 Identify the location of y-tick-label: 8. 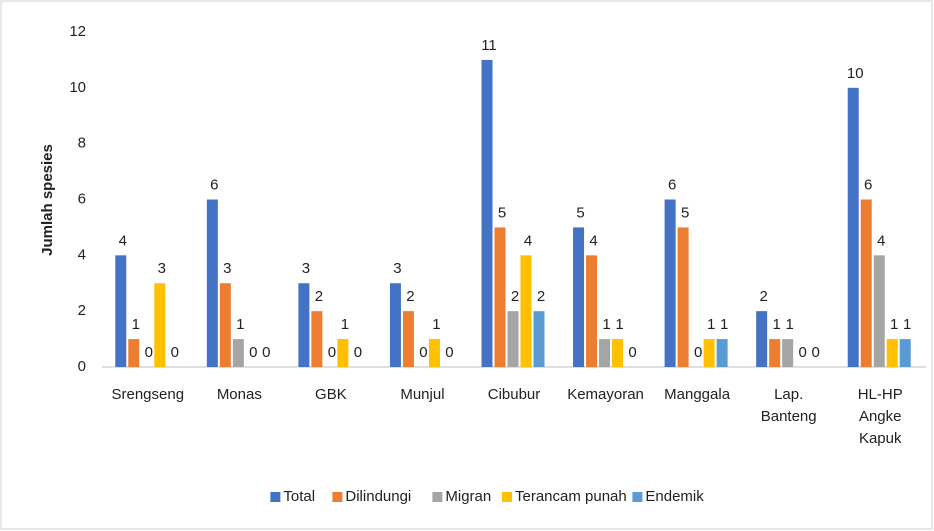
(82, 143).